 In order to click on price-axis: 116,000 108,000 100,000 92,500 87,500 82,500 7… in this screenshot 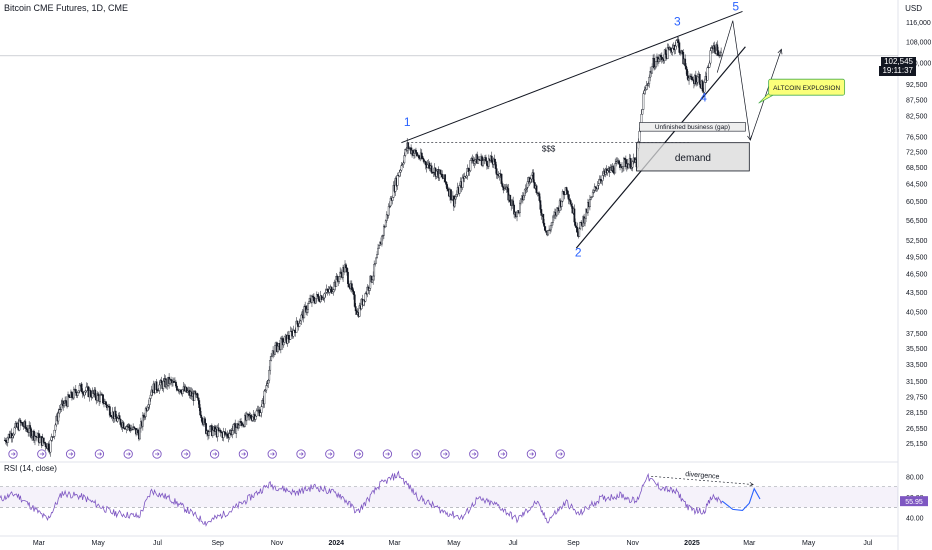, I will do `click(915, 271)`.